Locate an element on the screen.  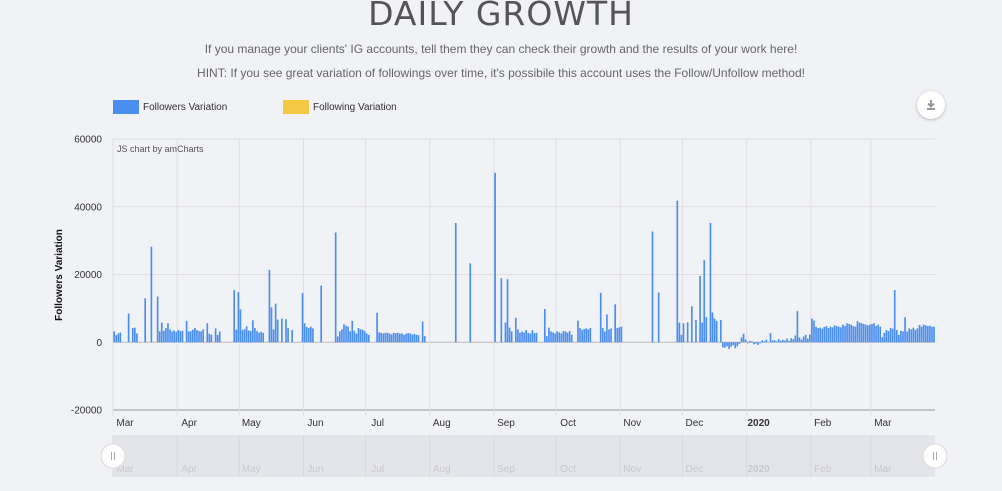
x-tick-label: Feb is located at coordinates (823, 423).